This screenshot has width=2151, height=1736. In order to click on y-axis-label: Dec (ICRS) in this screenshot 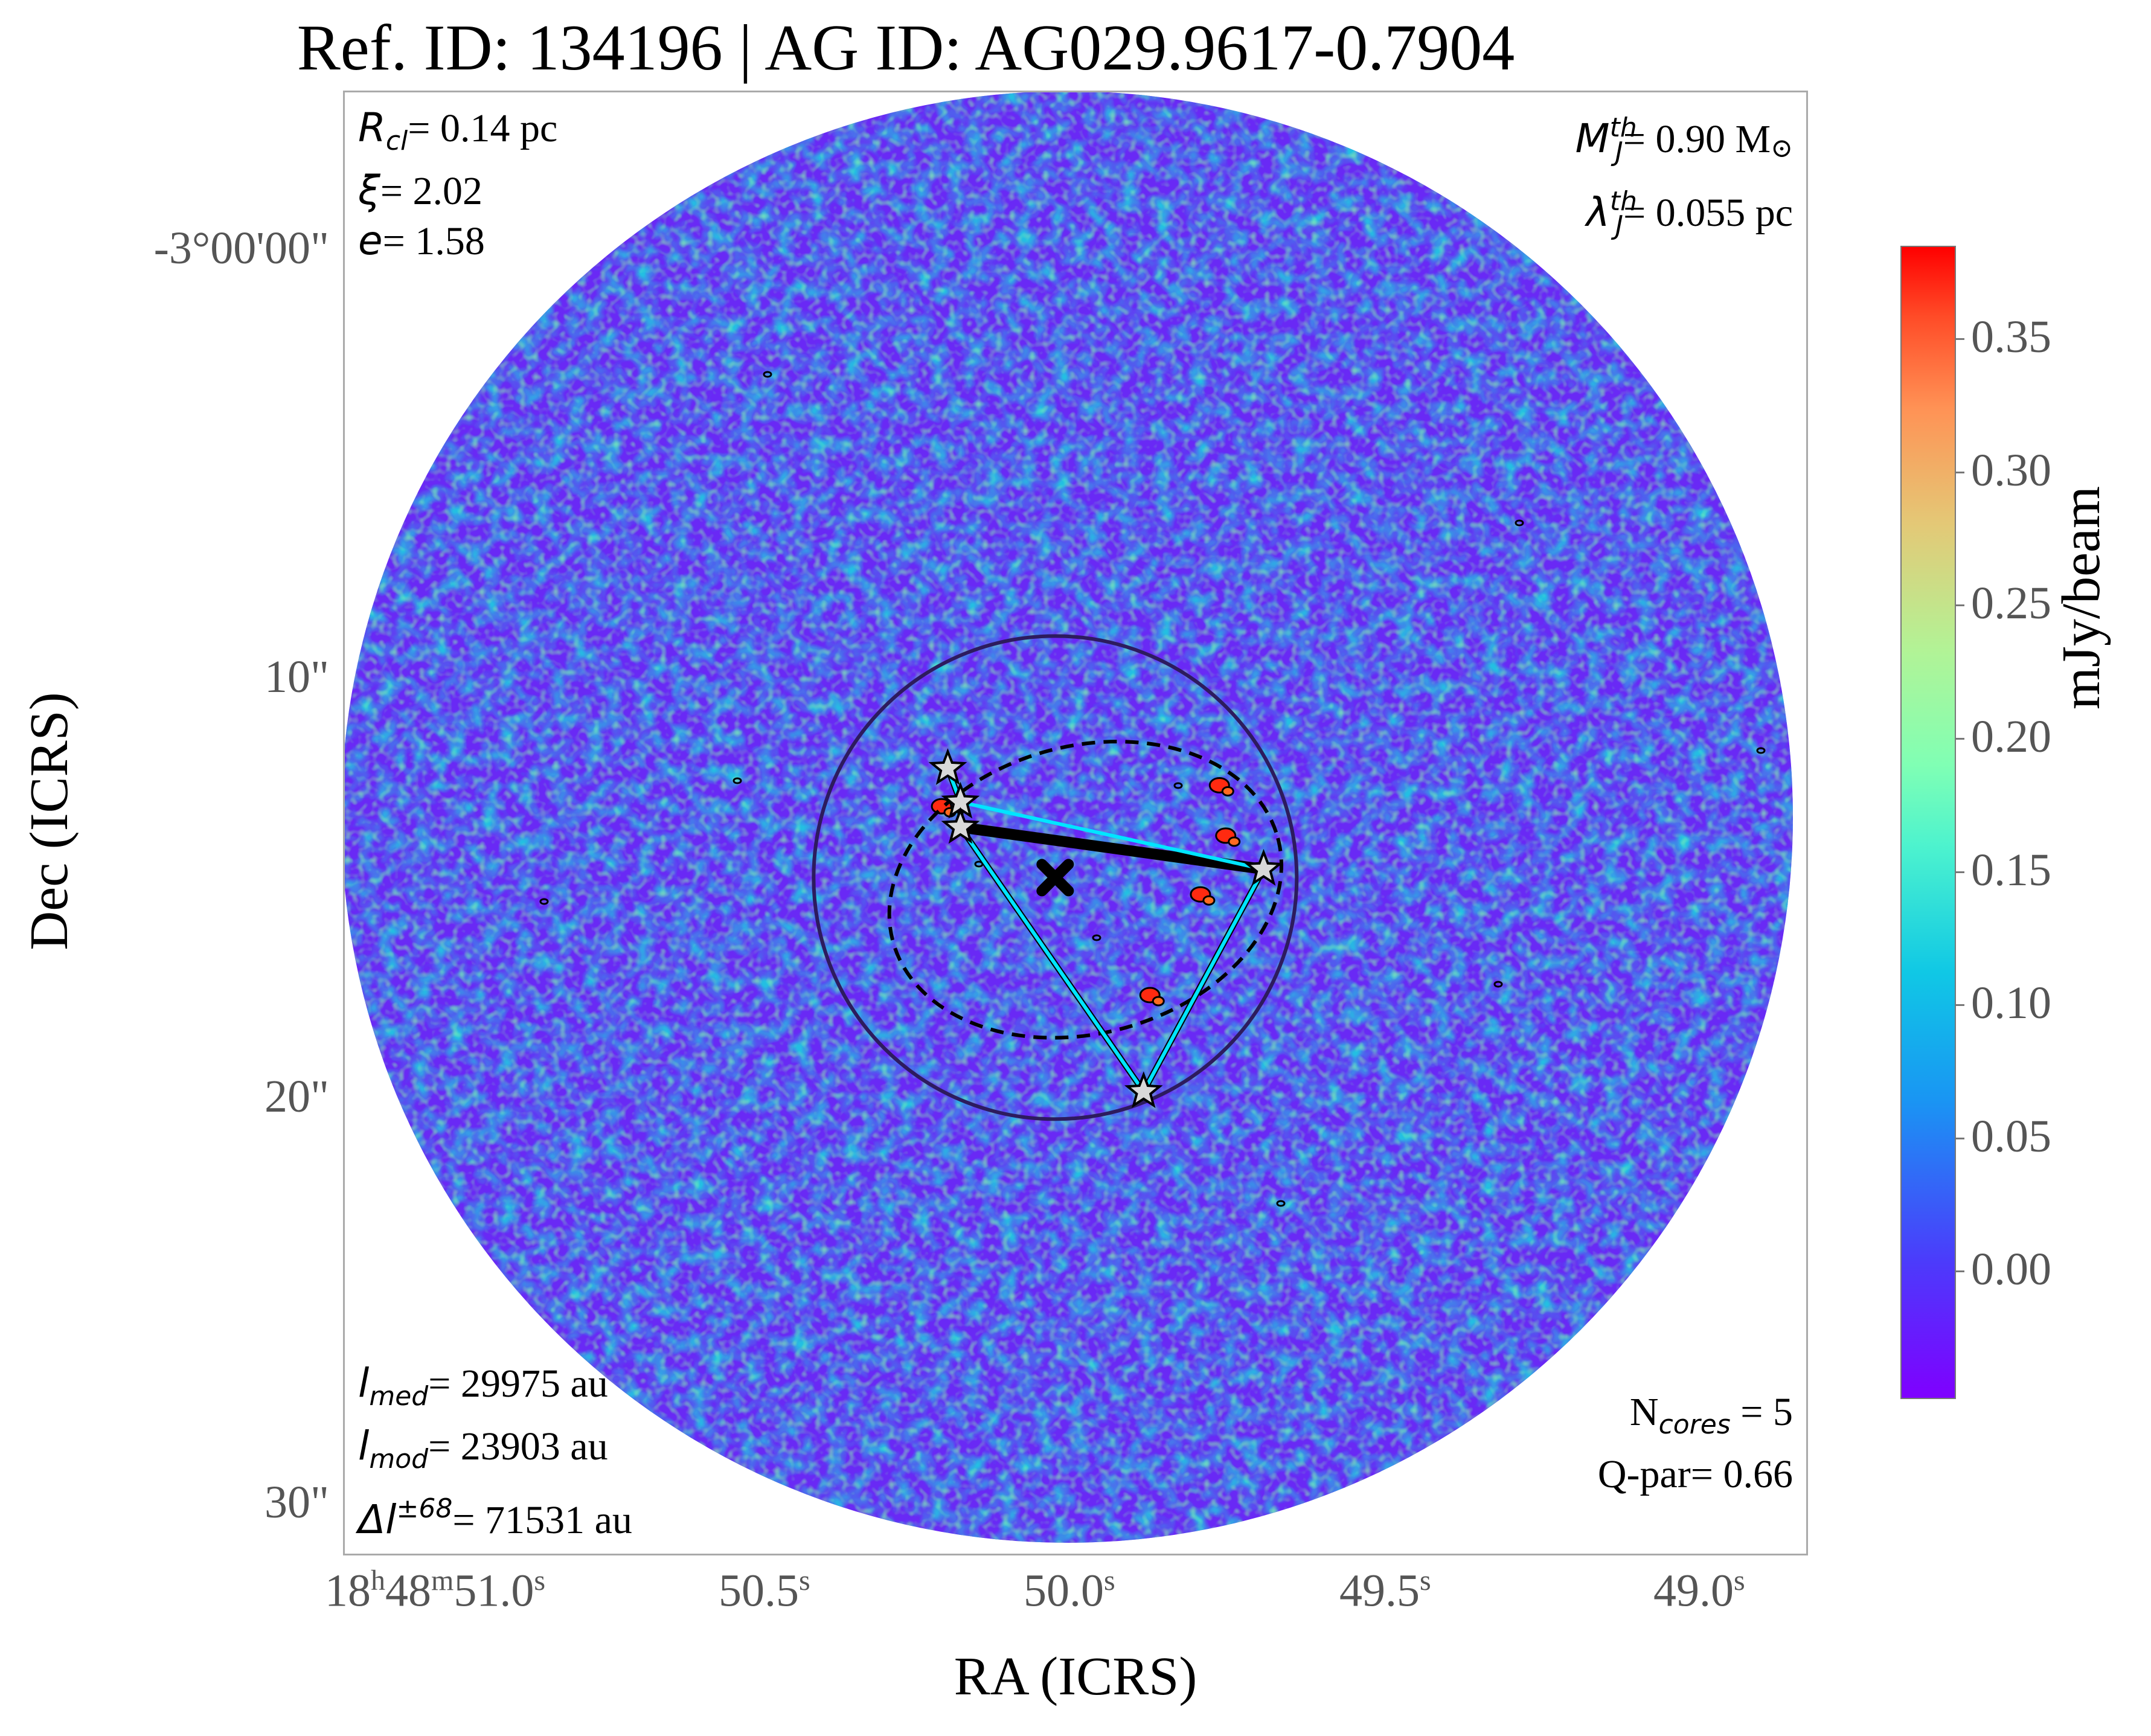, I will do `click(49, 821)`.